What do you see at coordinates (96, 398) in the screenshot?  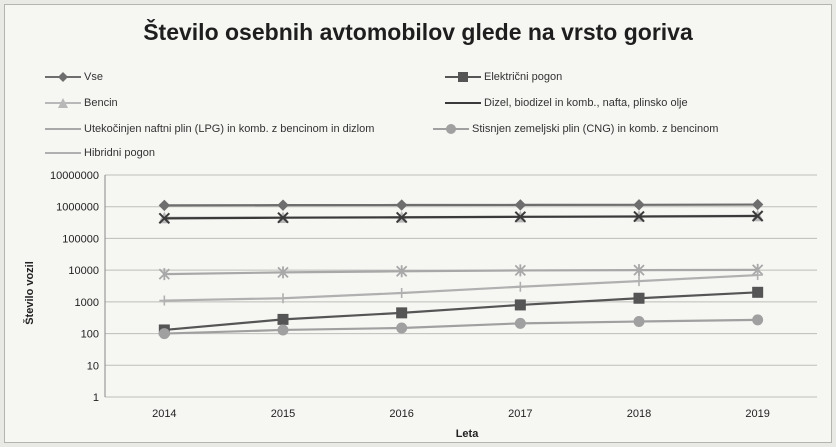 I see `y-tick-label: 1` at bounding box center [96, 398].